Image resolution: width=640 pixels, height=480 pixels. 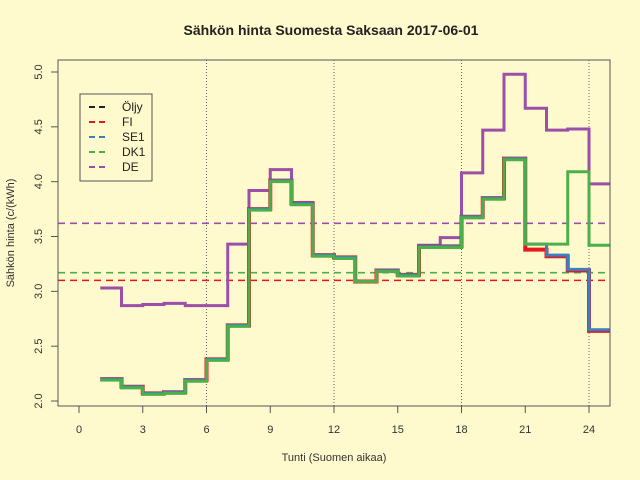 What do you see at coordinates (335, 420) in the screenshot?
I see `x-axis: 0 3 6 9 12 15 18 21 24` at bounding box center [335, 420].